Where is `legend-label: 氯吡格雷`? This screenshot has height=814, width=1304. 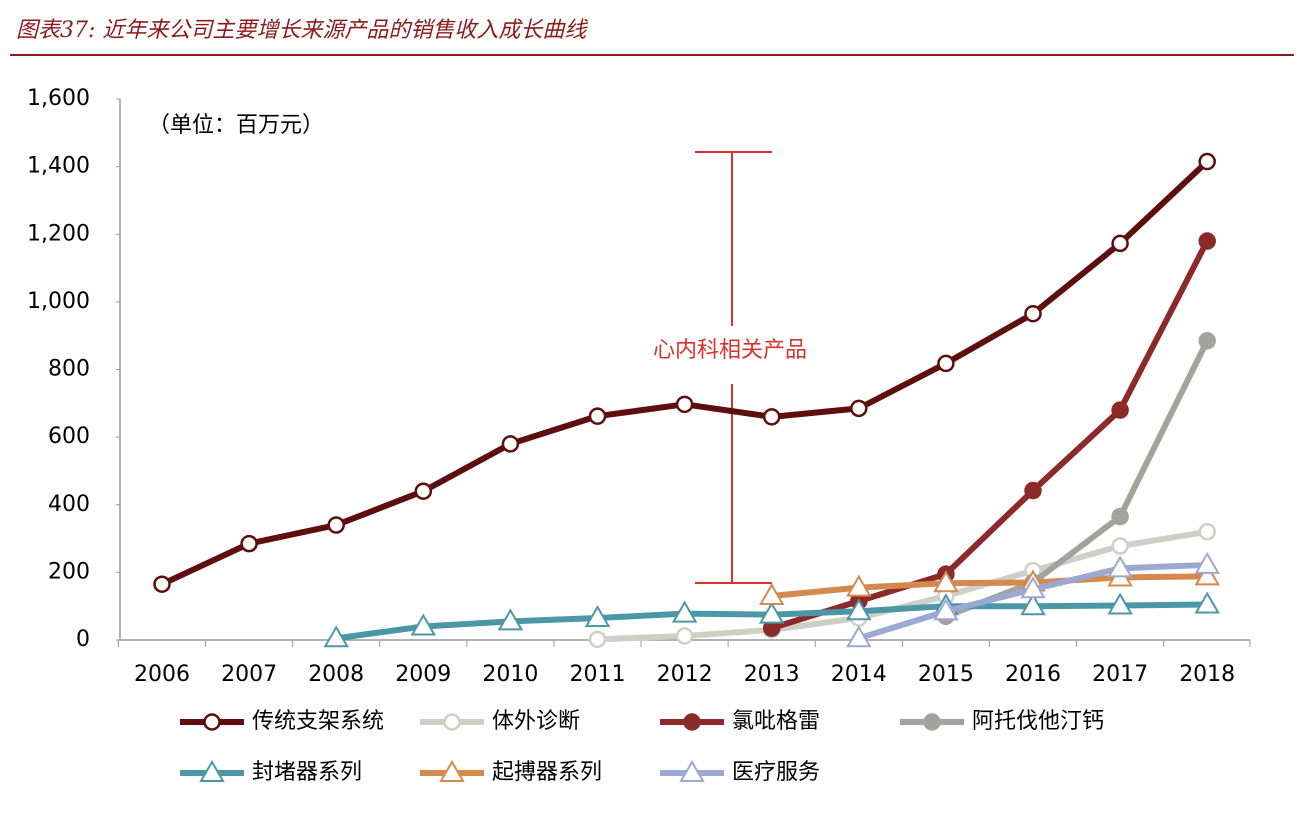 legend-label: 氯吡格雷 is located at coordinates (776, 721).